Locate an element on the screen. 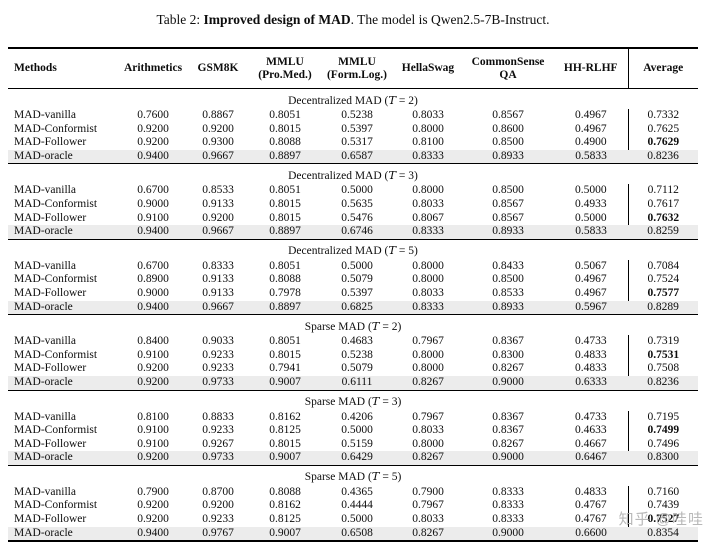  value-cell: 0.6746 is located at coordinates (357, 232).